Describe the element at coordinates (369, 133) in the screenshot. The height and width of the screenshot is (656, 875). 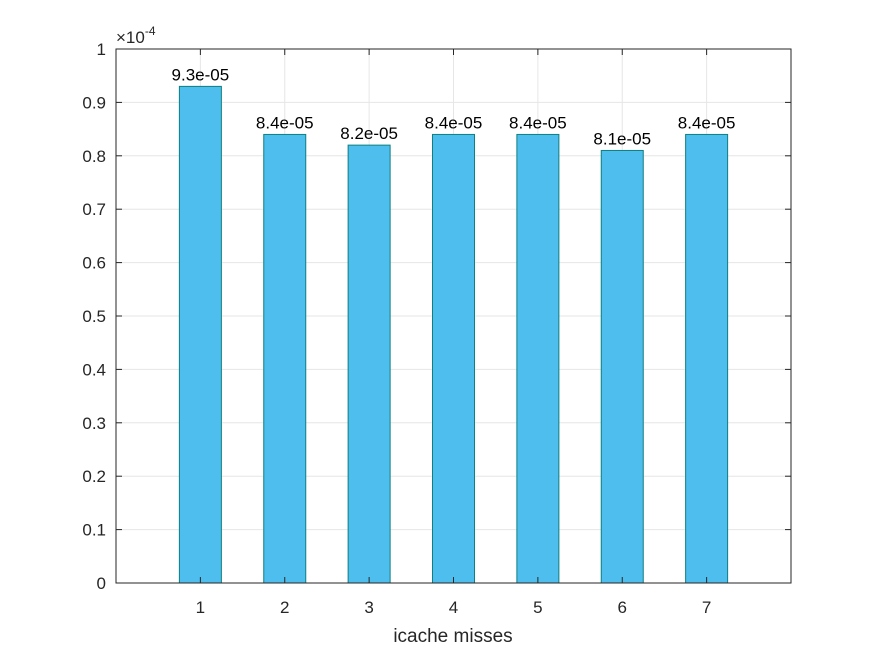
I see `bar-data-label: 8.2e-05` at that location.